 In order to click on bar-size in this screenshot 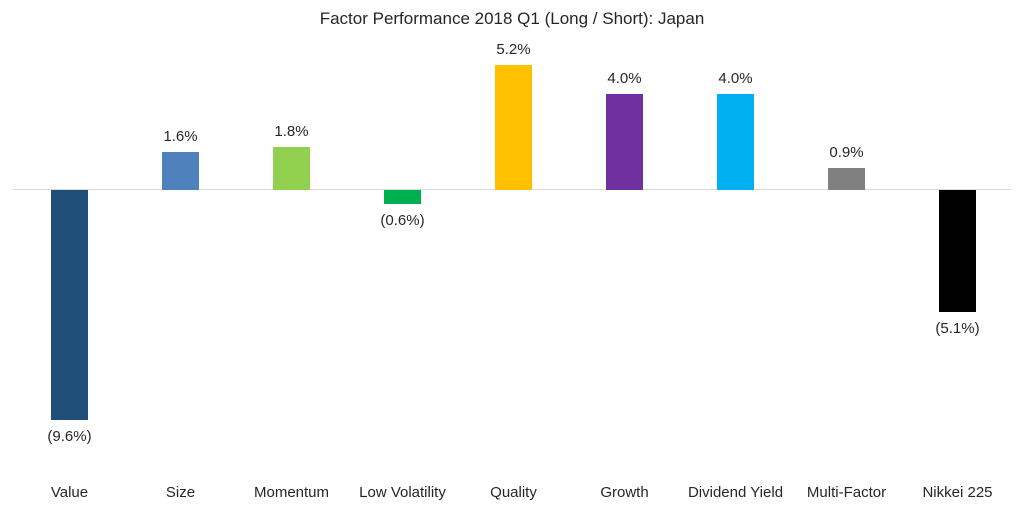, I will do `click(180, 170)`.